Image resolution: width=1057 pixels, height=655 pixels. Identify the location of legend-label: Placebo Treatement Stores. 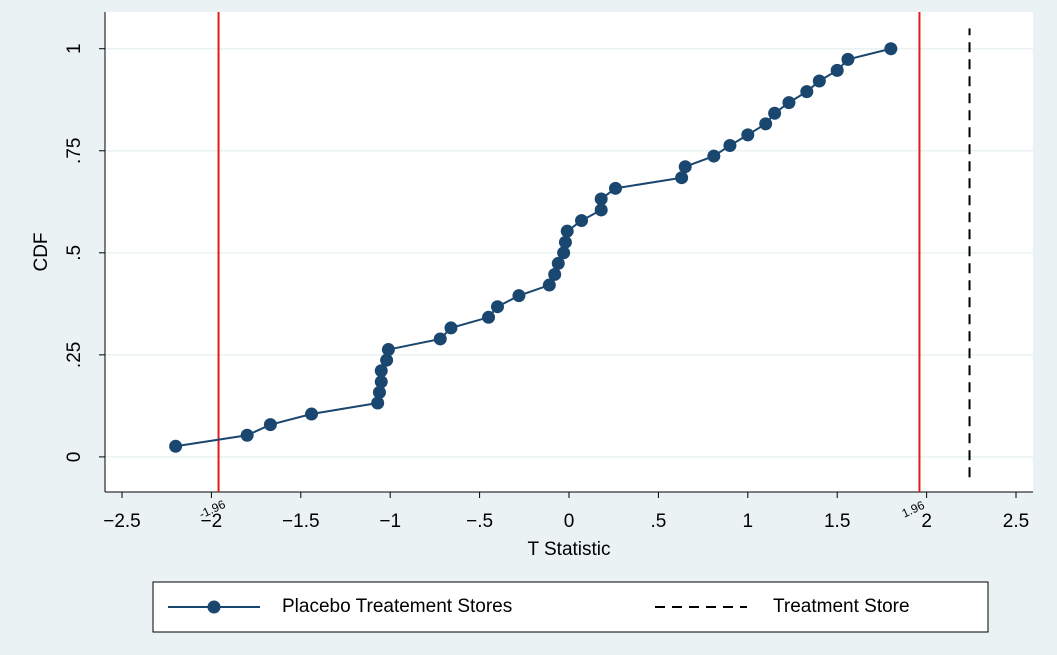
(397, 606).